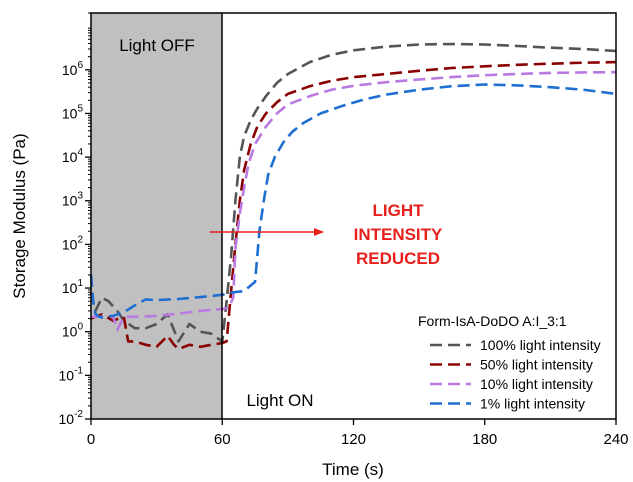 The height and width of the screenshot is (482, 633). I want to click on y-tick-label: 10⁶, so click(73, 69).